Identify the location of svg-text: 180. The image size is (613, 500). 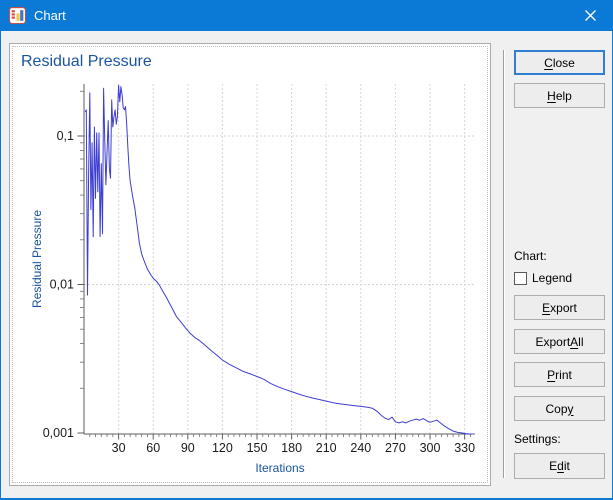
(291, 448).